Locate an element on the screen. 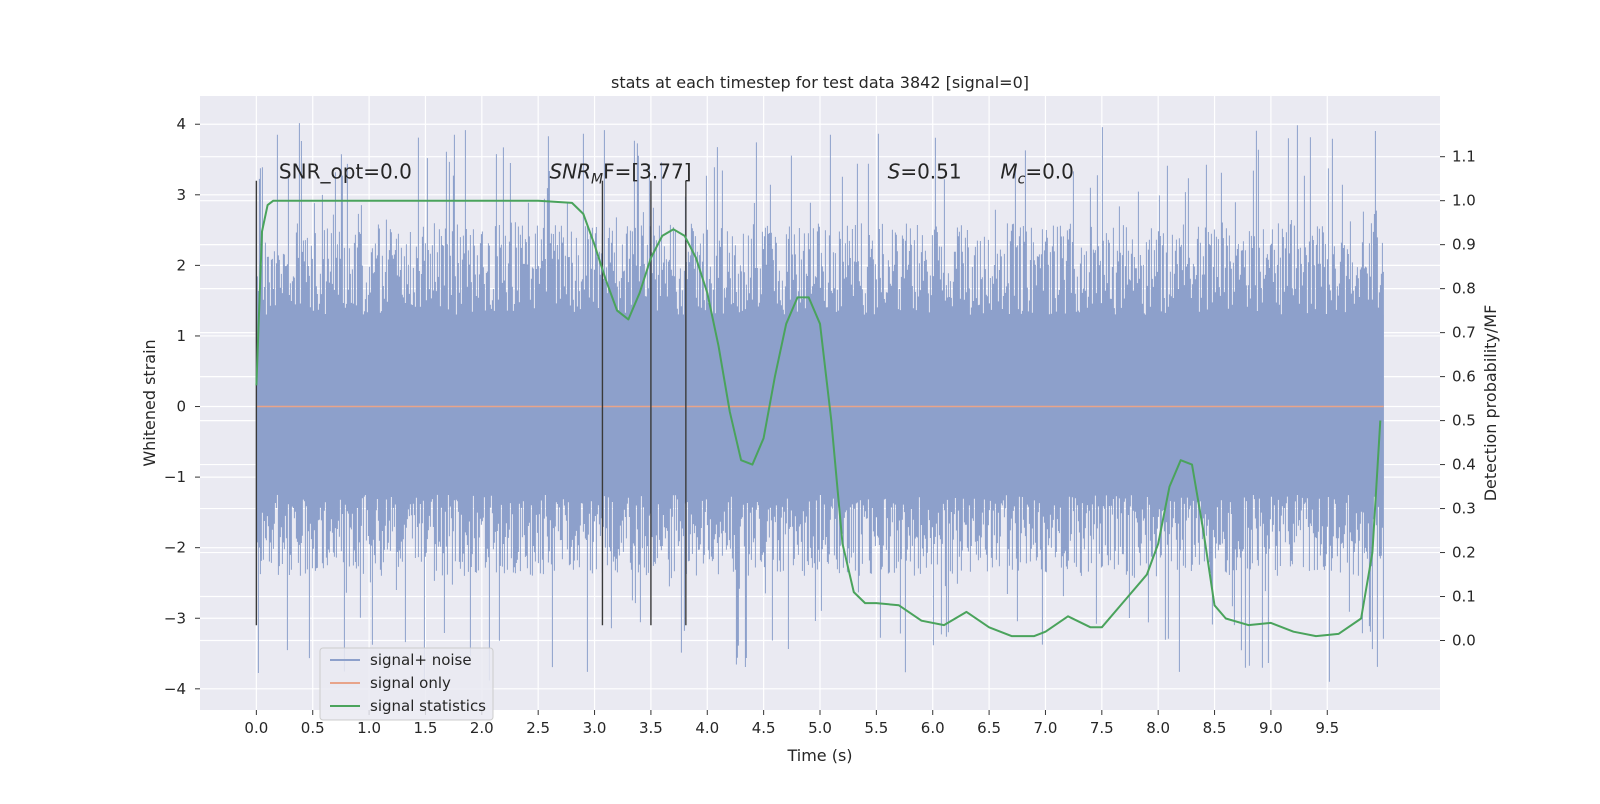  y-tick-label: −3 is located at coordinates (175, 618).